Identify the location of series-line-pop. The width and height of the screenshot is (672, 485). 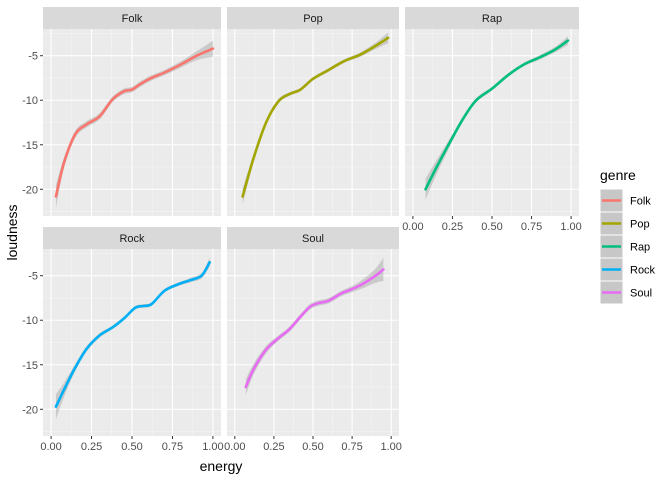
(315, 117).